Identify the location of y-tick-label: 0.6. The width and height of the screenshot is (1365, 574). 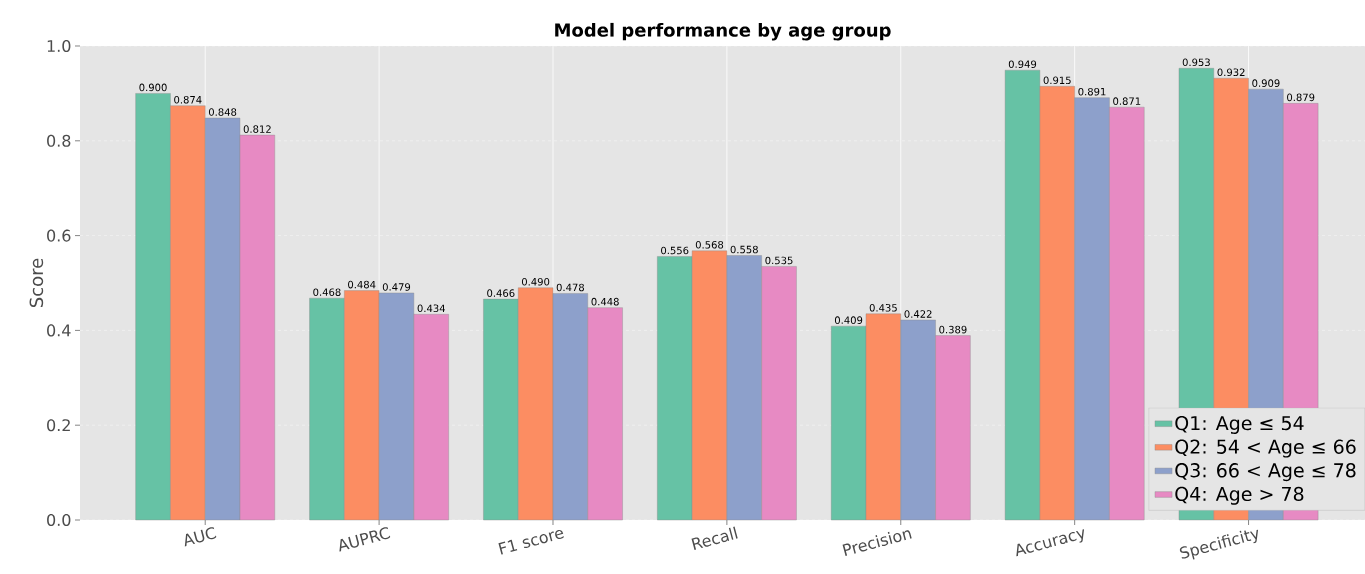
(59, 235).